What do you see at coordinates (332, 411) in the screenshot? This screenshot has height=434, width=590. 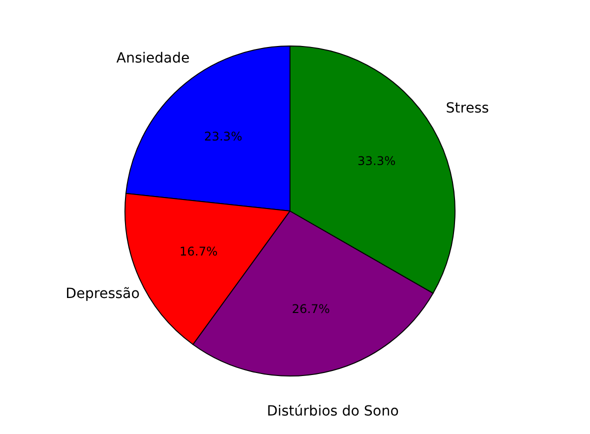 I see `slice-label: Distúrbios do Sono` at bounding box center [332, 411].